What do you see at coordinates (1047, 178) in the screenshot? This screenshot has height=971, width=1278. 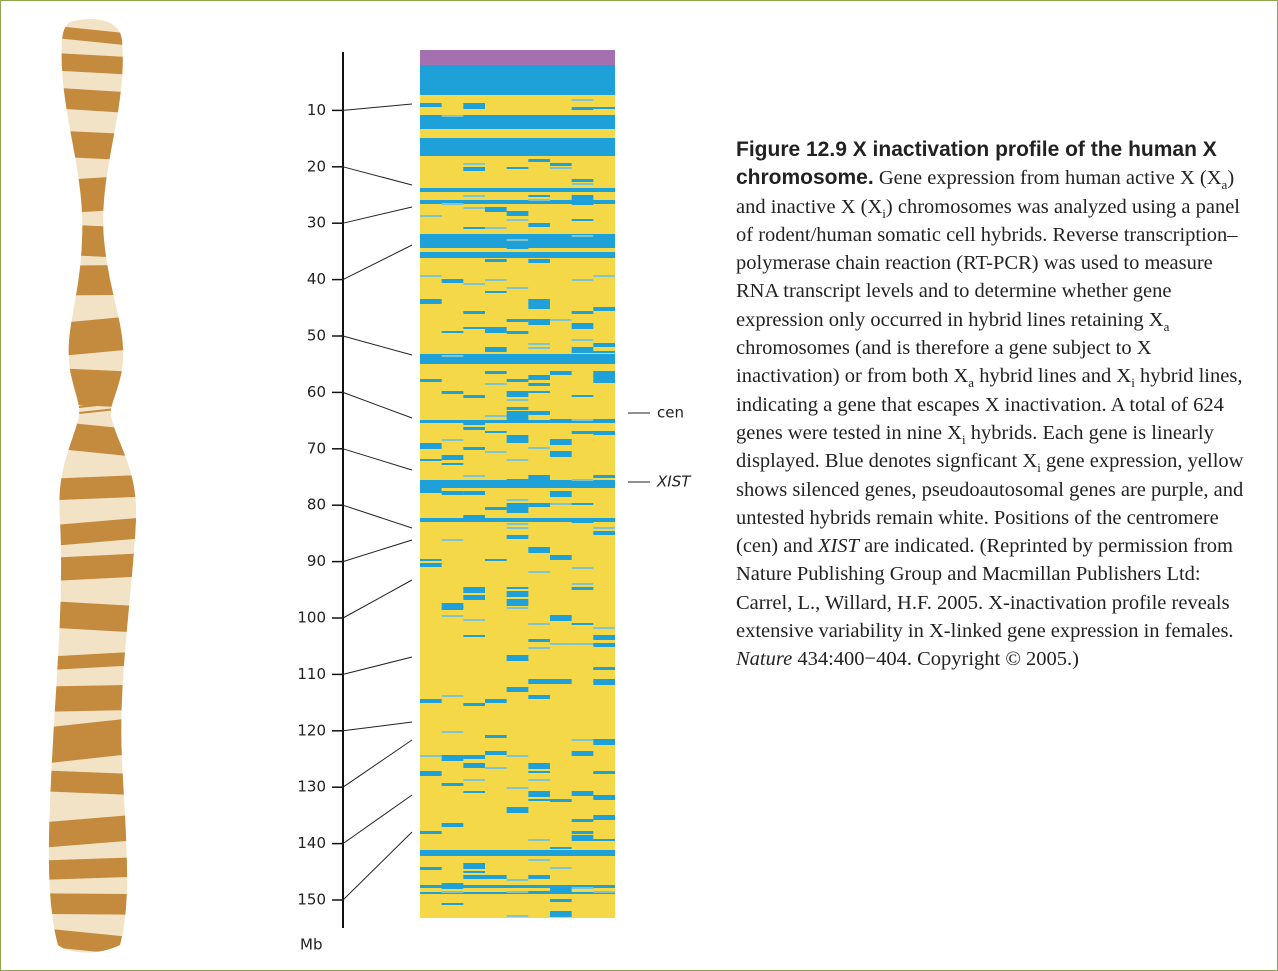 I see `caption-text: Gene expression from human active X (X` at bounding box center [1047, 178].